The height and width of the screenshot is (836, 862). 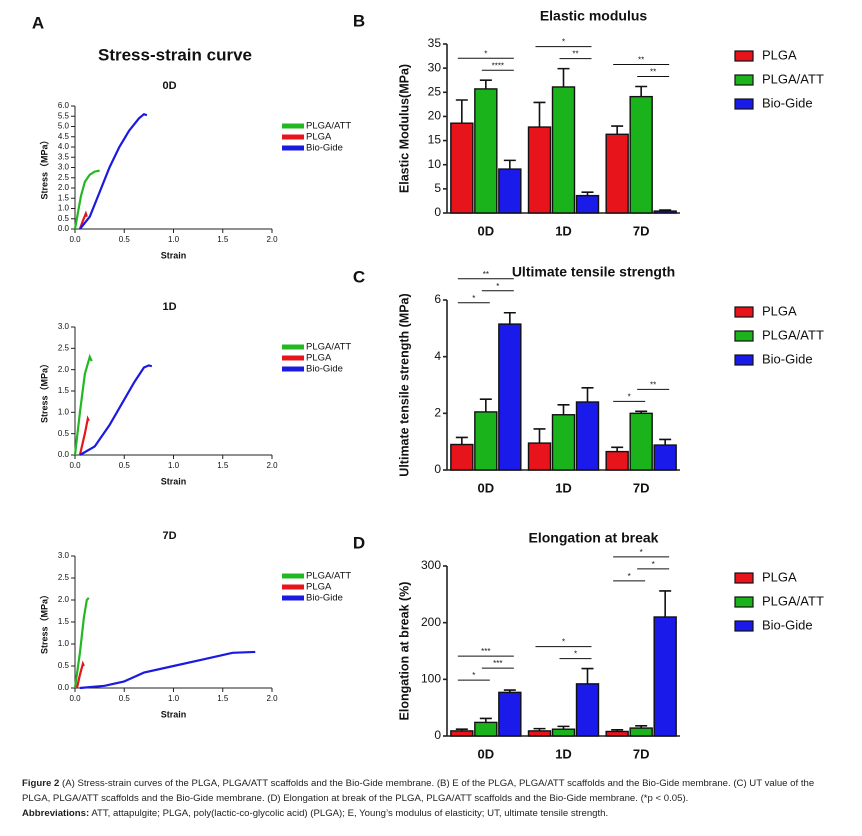 What do you see at coordinates (64, 411) in the screenshot?
I see `y-tick-label: 1.0` at bounding box center [64, 411].